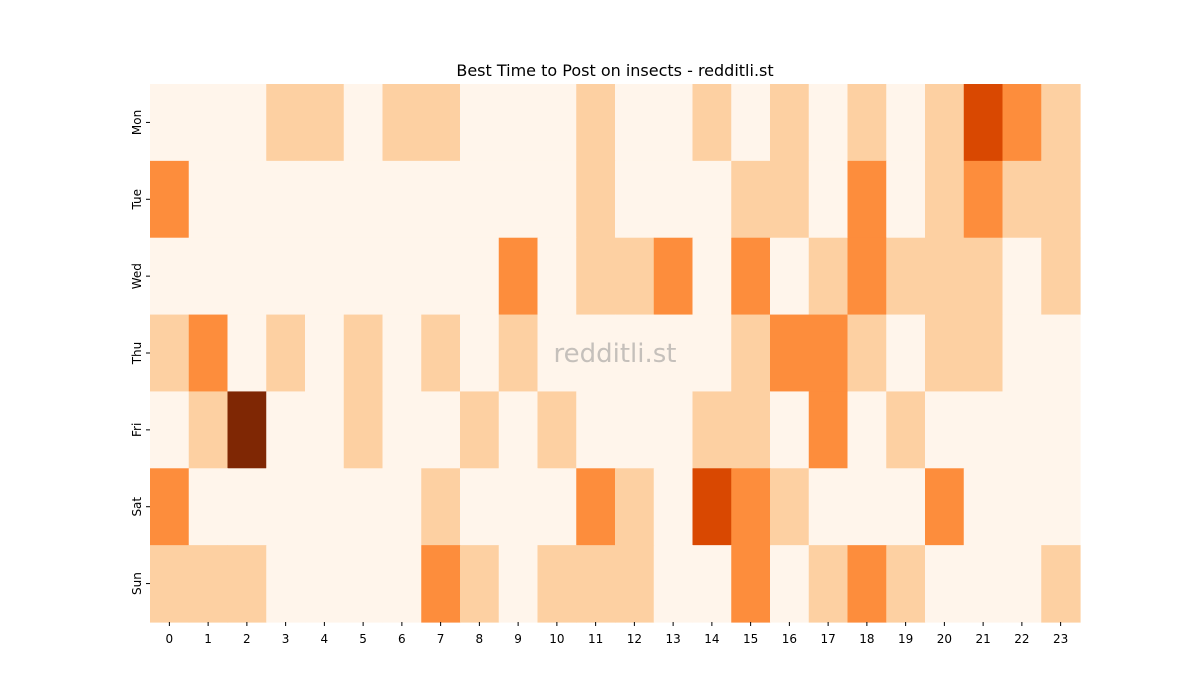  I want to click on x-tick-label: 1, so click(208, 639).